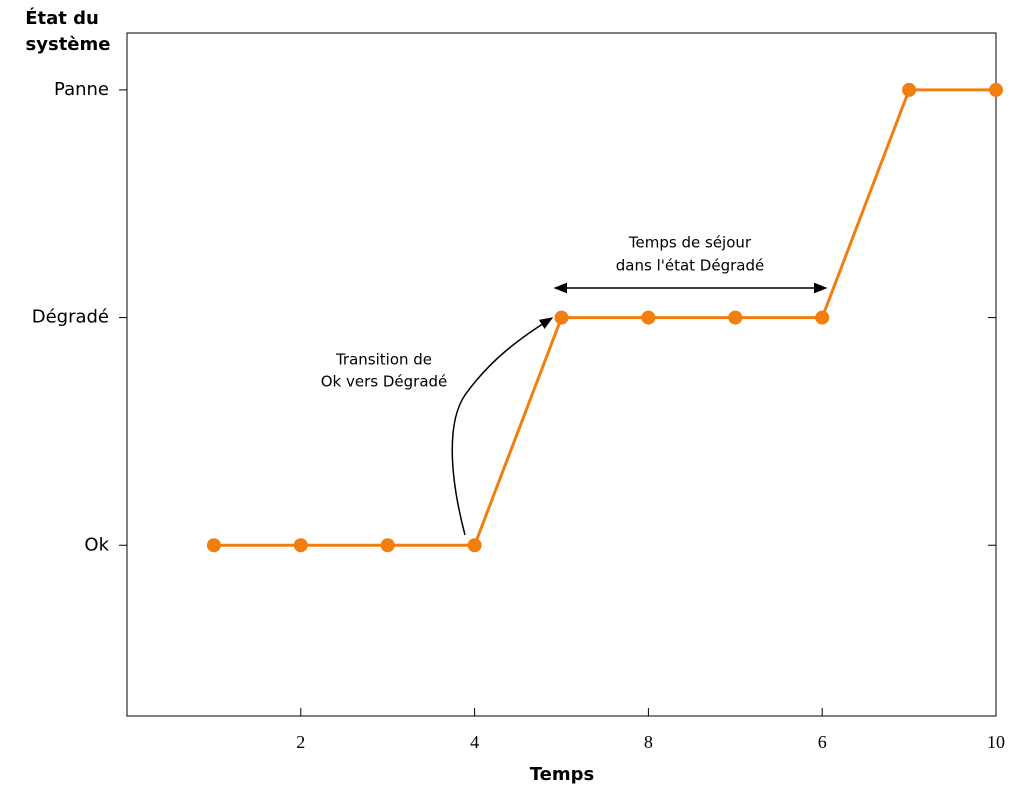 The height and width of the screenshot is (789, 1012). I want to click on x-tick-label: 6, so click(822, 742).